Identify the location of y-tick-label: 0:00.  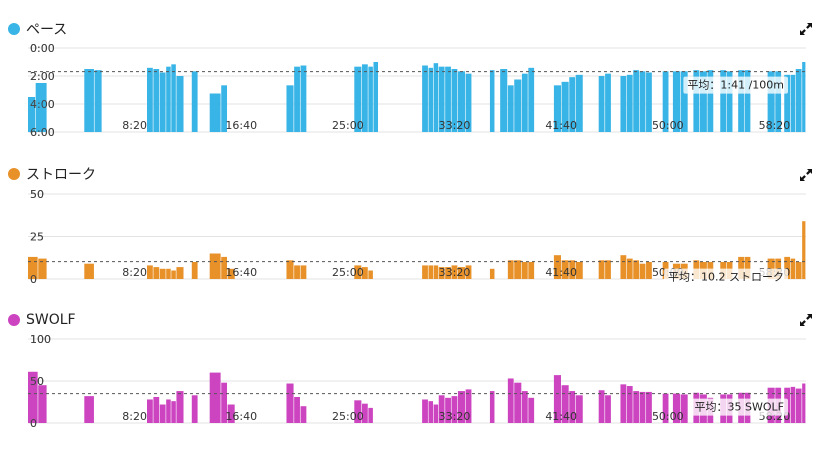
(42, 48).